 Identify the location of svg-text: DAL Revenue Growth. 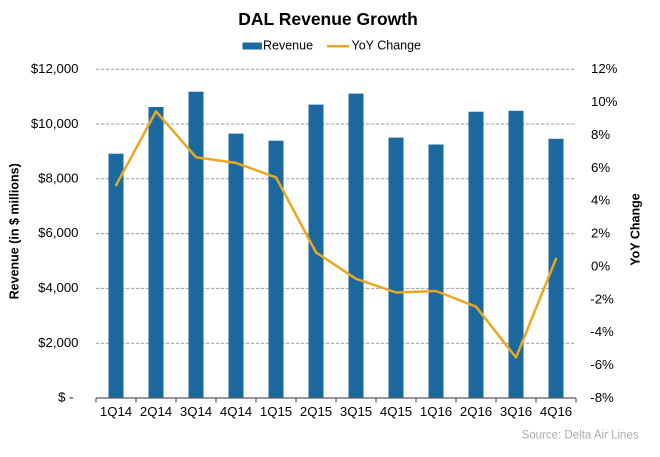
(328, 19).